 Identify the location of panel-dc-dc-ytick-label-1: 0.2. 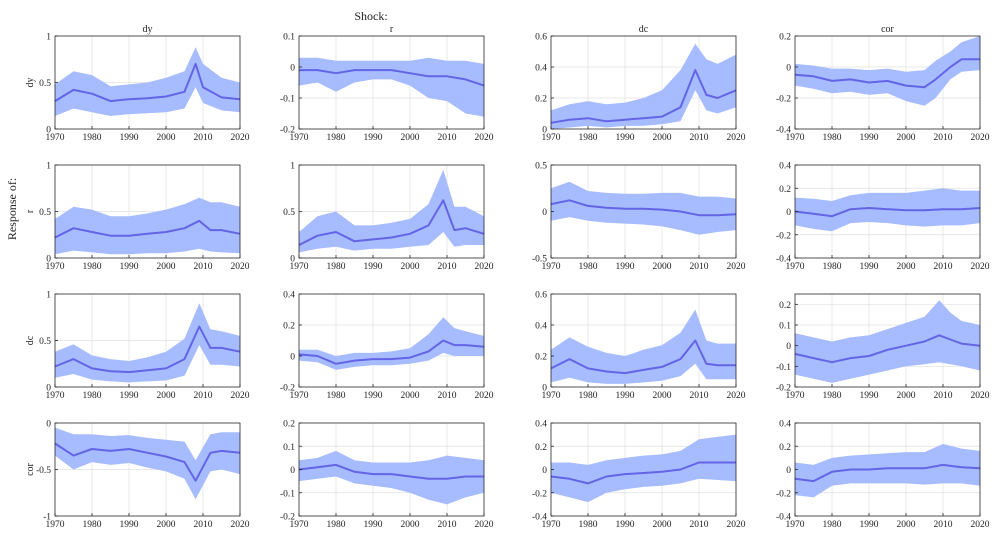
(541, 358).